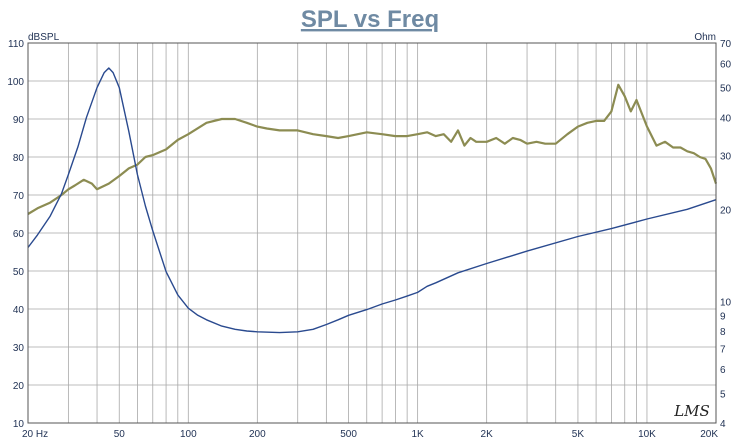  What do you see at coordinates (19, 310) in the screenshot?
I see `y-left-tick-label: 40` at bounding box center [19, 310].